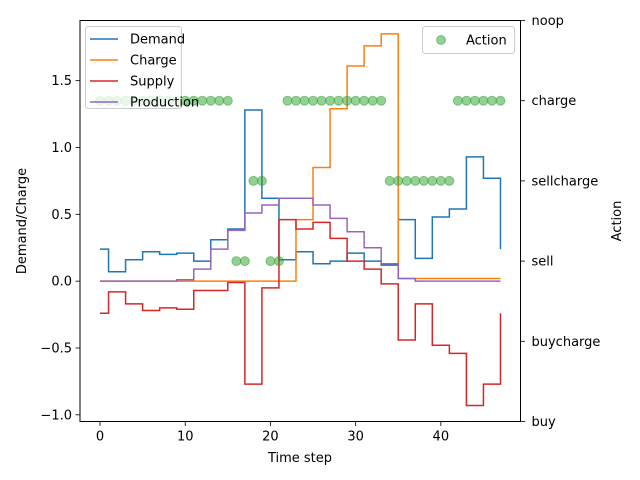  Describe the element at coordinates (56, 415) in the screenshot. I see `y-left-tick-label: −1.0` at that location.